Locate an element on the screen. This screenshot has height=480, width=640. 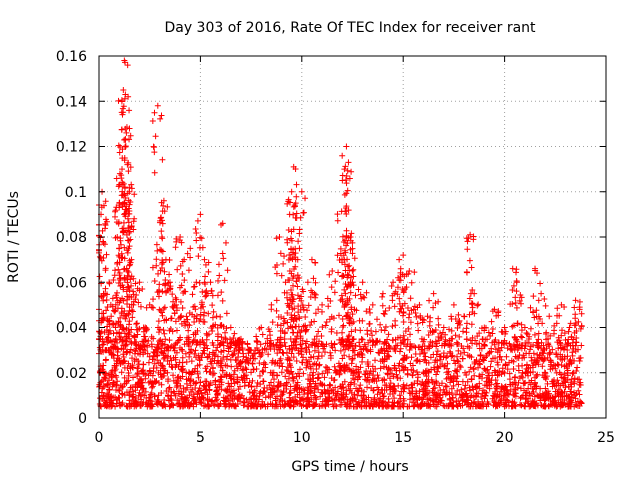
x-tick-label: 5 is located at coordinates (200, 438).